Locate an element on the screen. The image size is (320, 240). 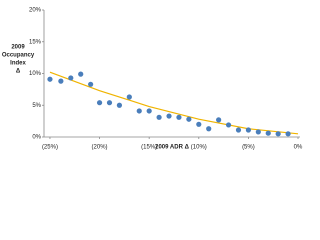
x-tick-label: (15%) is located at coordinates (149, 148).